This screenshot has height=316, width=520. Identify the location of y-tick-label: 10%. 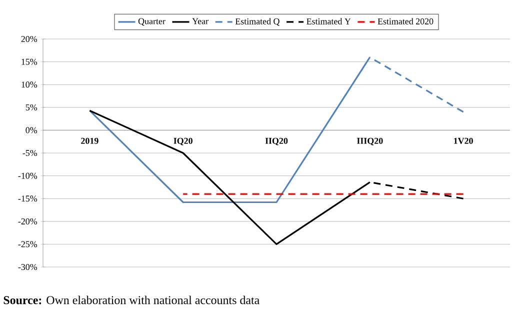
(30, 85).